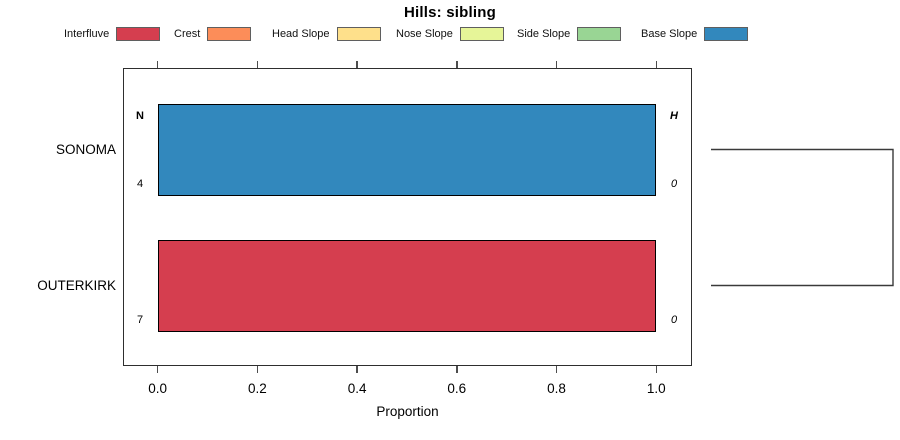 The height and width of the screenshot is (440, 900). I want to click on legend-item-head-slope: Head Slope, so click(326, 34).